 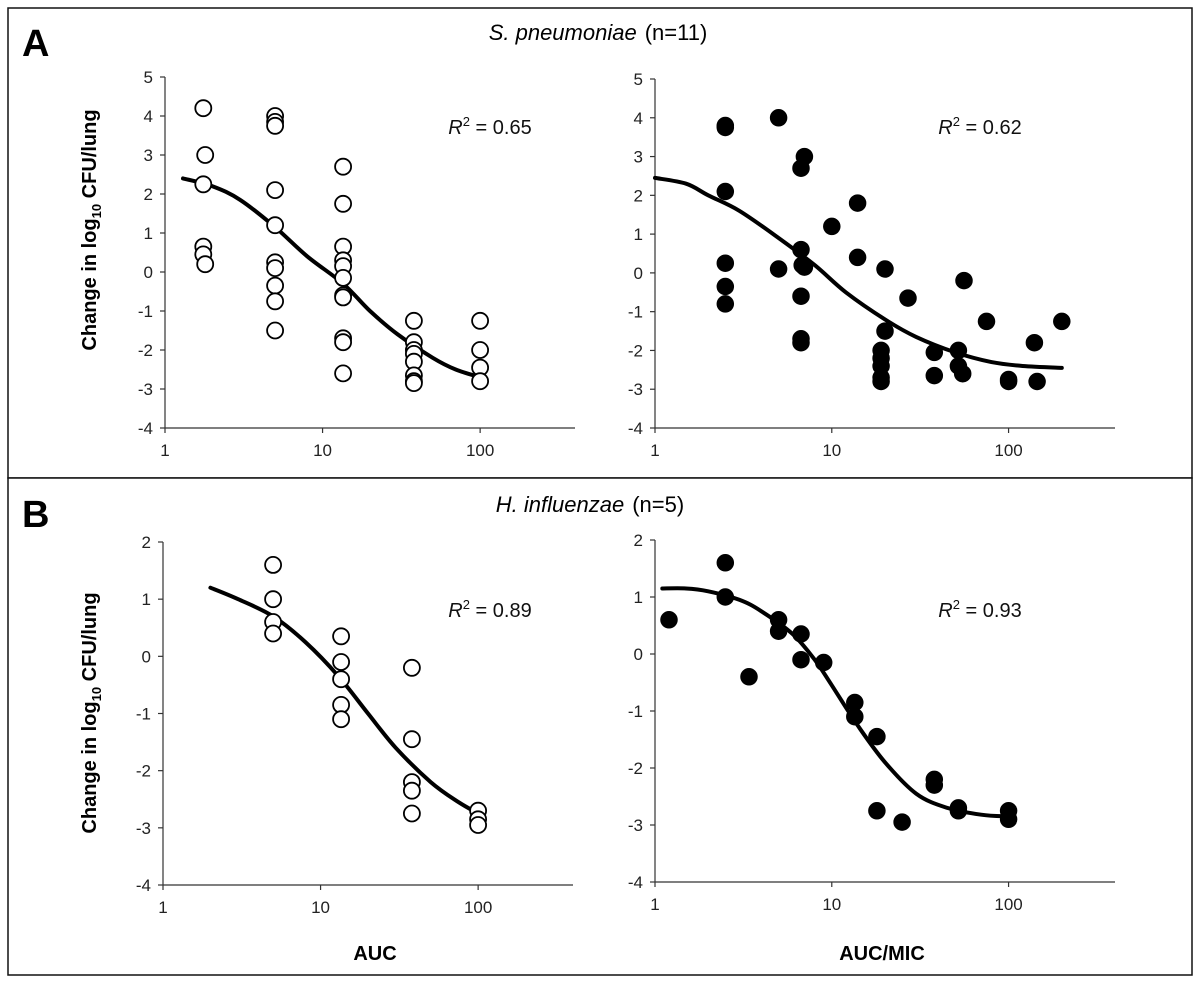 I want to click on r-squared-value: = 0.93, so click(x=991, y=611).